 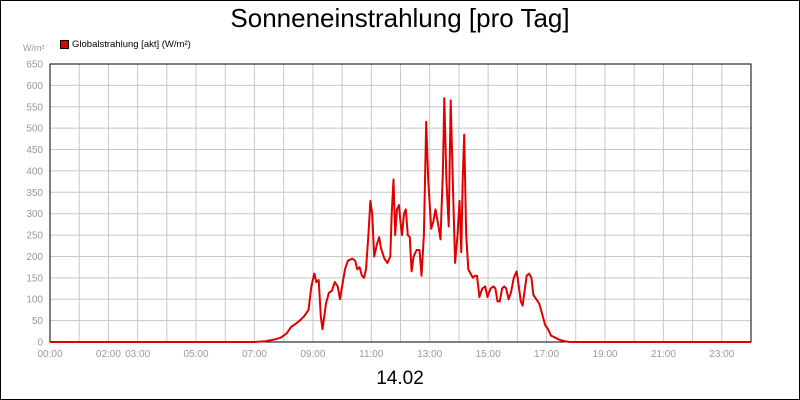 I want to click on x-tick-label: 19:00, so click(x=604, y=354).